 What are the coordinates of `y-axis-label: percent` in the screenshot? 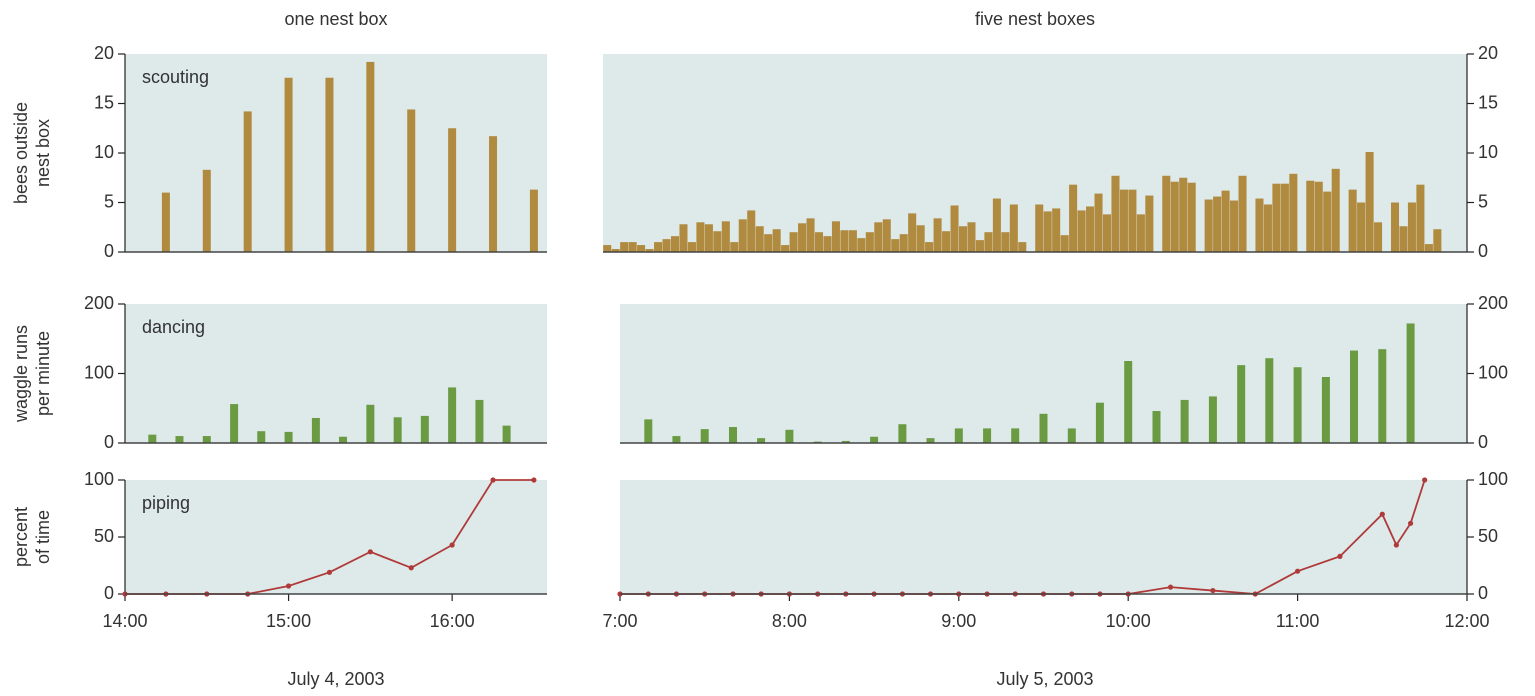 It's located at (21, 537).